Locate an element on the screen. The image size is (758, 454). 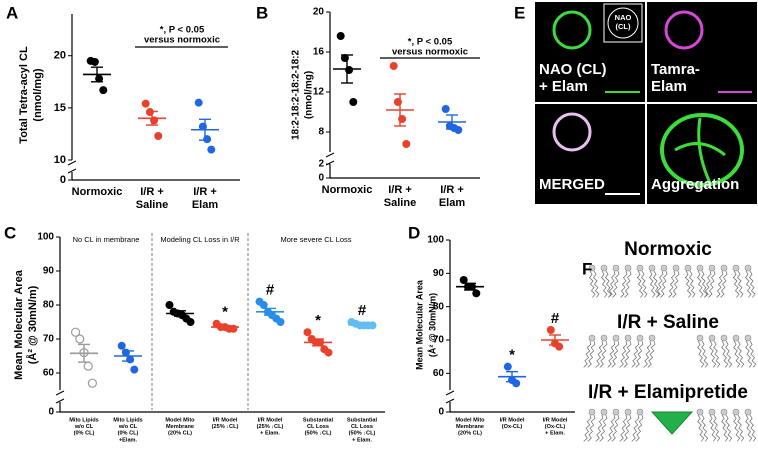
x-tick-label: w/o CL is located at coordinates (128, 427).